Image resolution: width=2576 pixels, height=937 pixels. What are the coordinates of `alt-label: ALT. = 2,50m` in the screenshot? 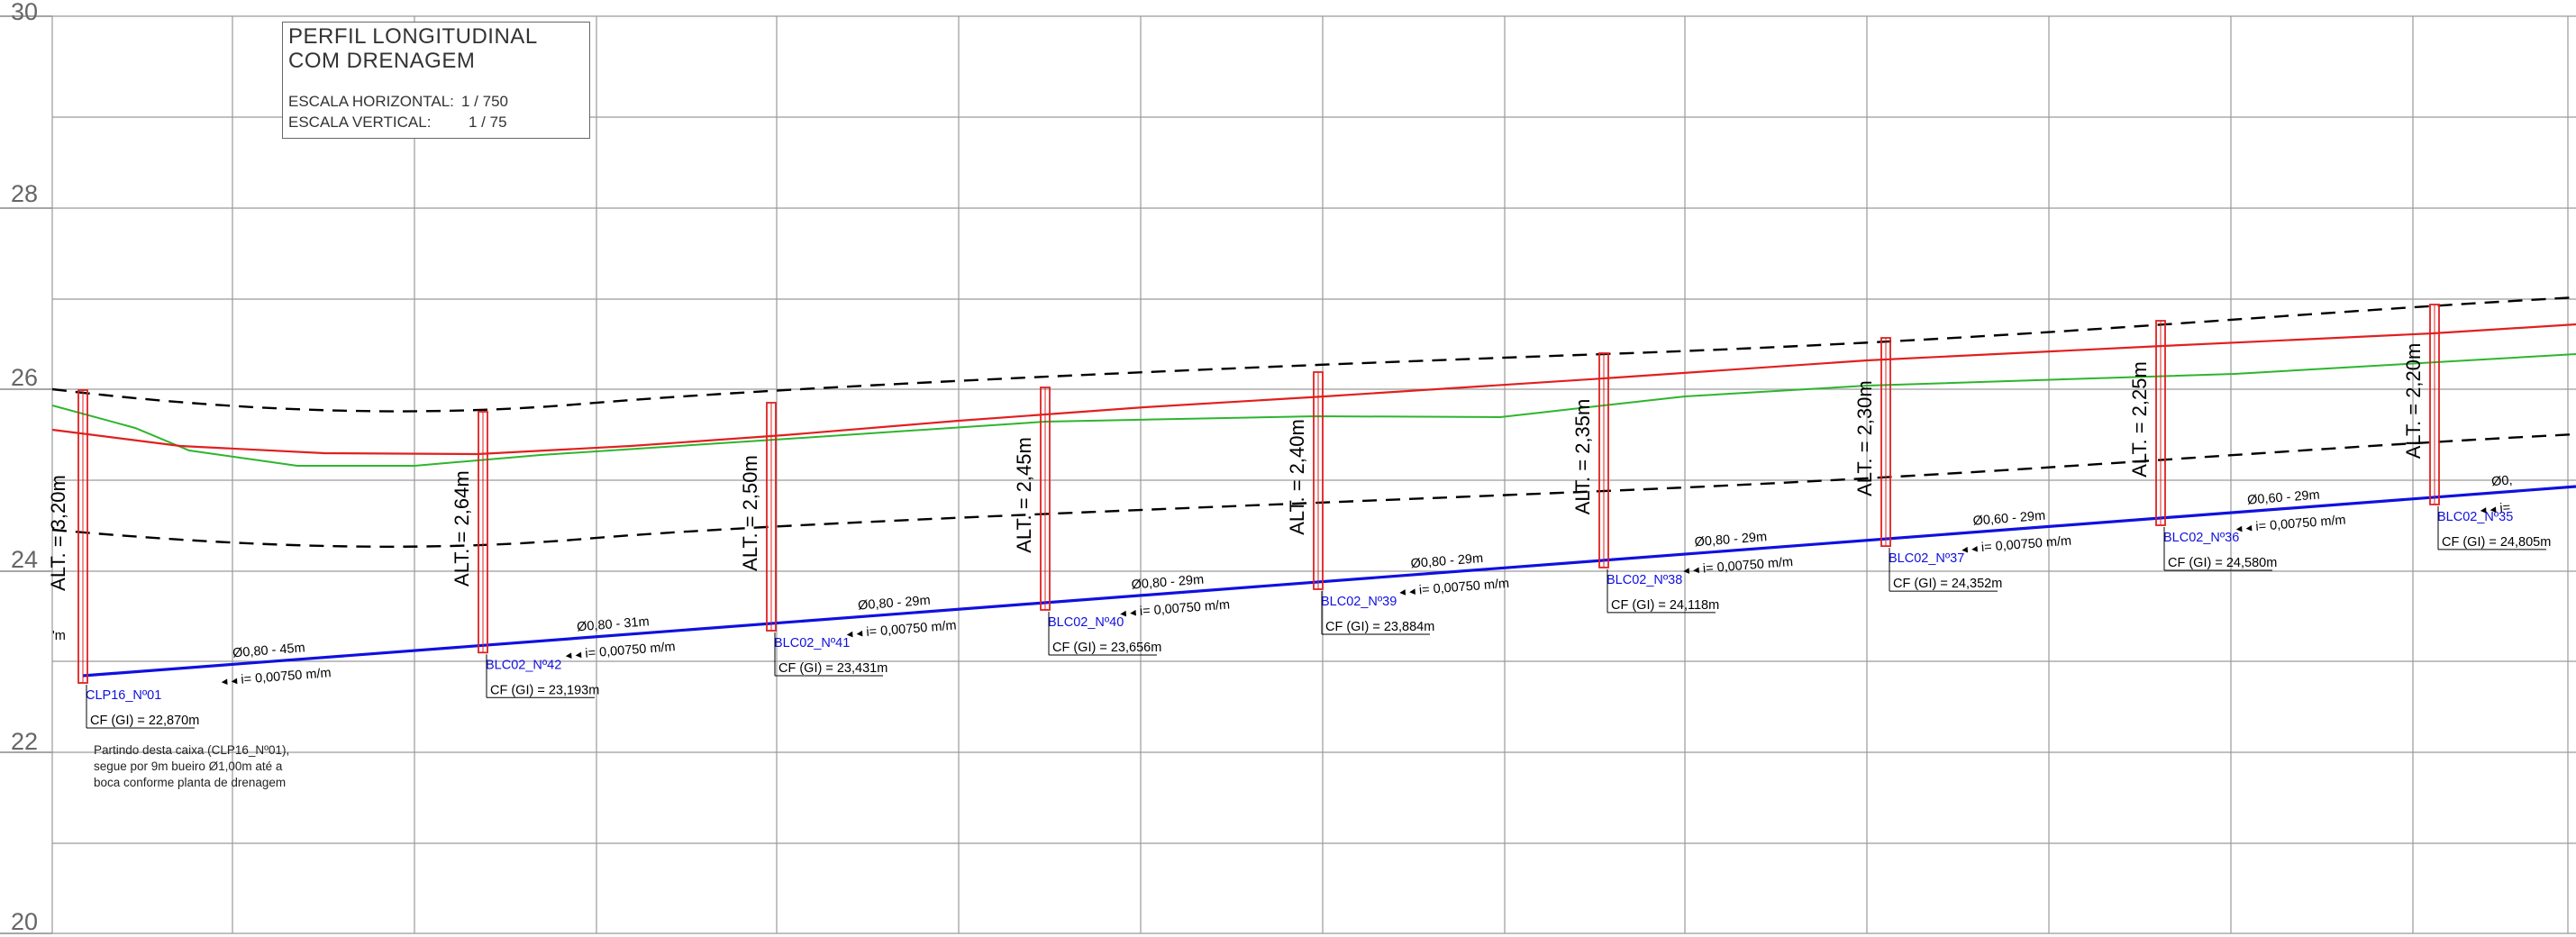 It's located at (750, 513).